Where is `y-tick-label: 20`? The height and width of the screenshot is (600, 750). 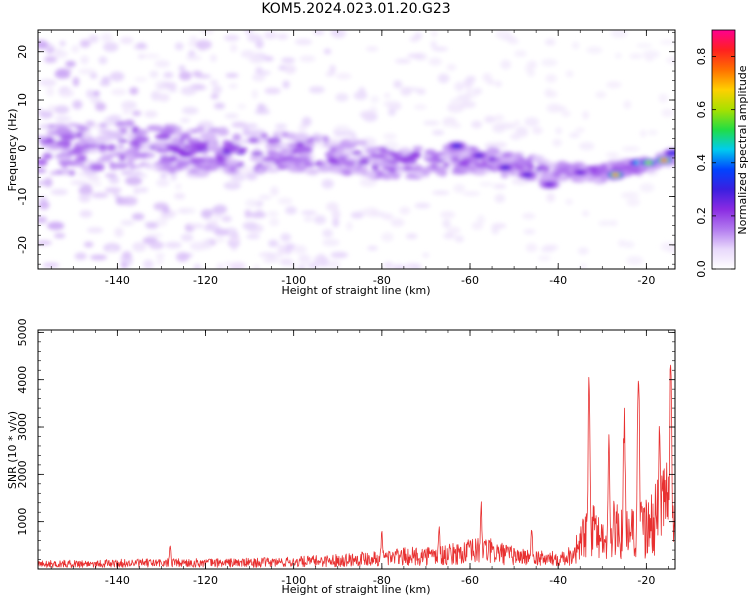
y-tick-label: 20 is located at coordinates (22, 52).